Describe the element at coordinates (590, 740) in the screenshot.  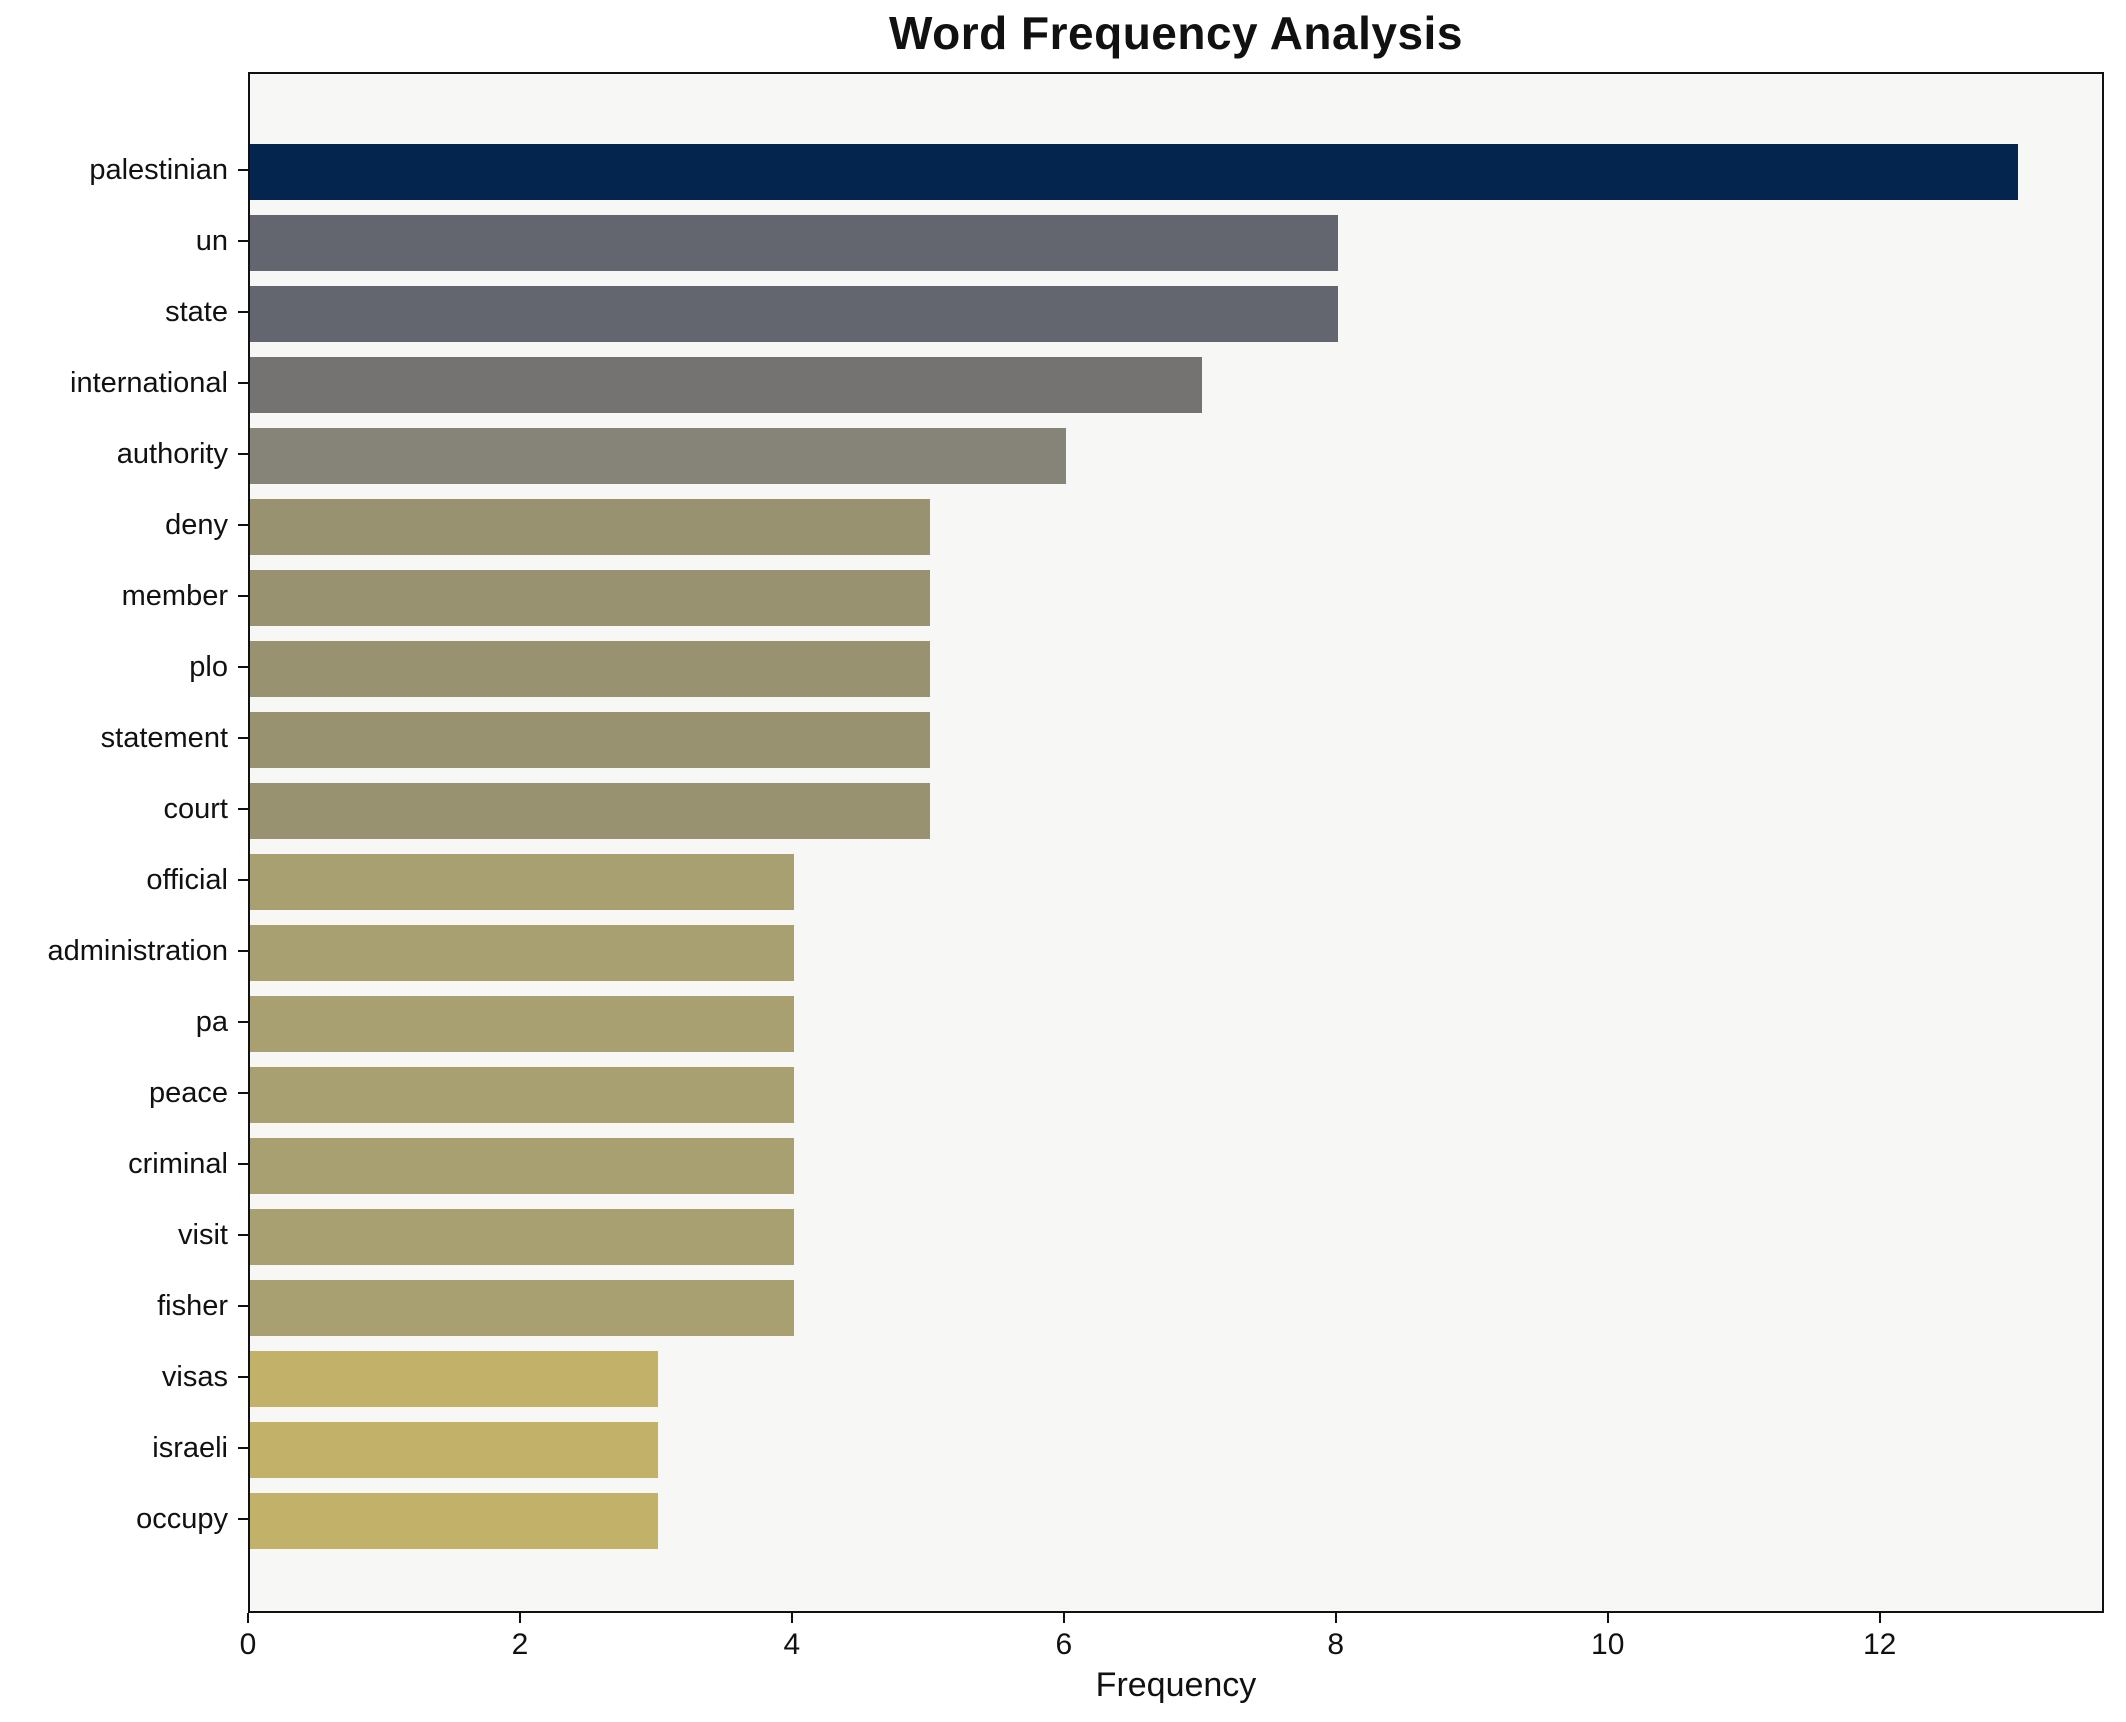
I see `bar-statement` at that location.